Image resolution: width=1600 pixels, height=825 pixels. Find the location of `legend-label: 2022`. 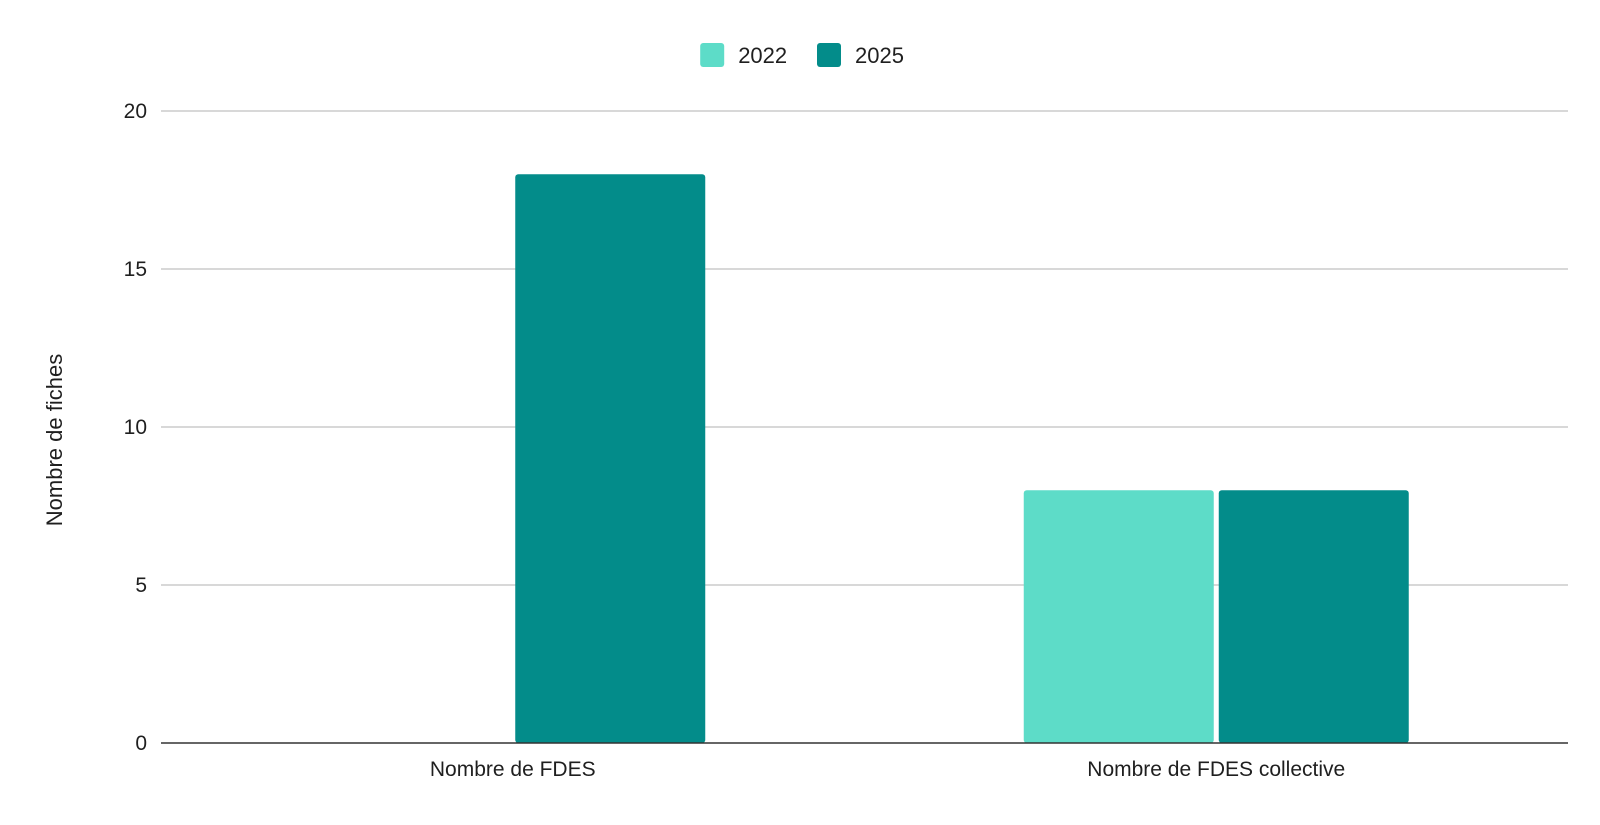

legend-label: 2022 is located at coordinates (762, 55).